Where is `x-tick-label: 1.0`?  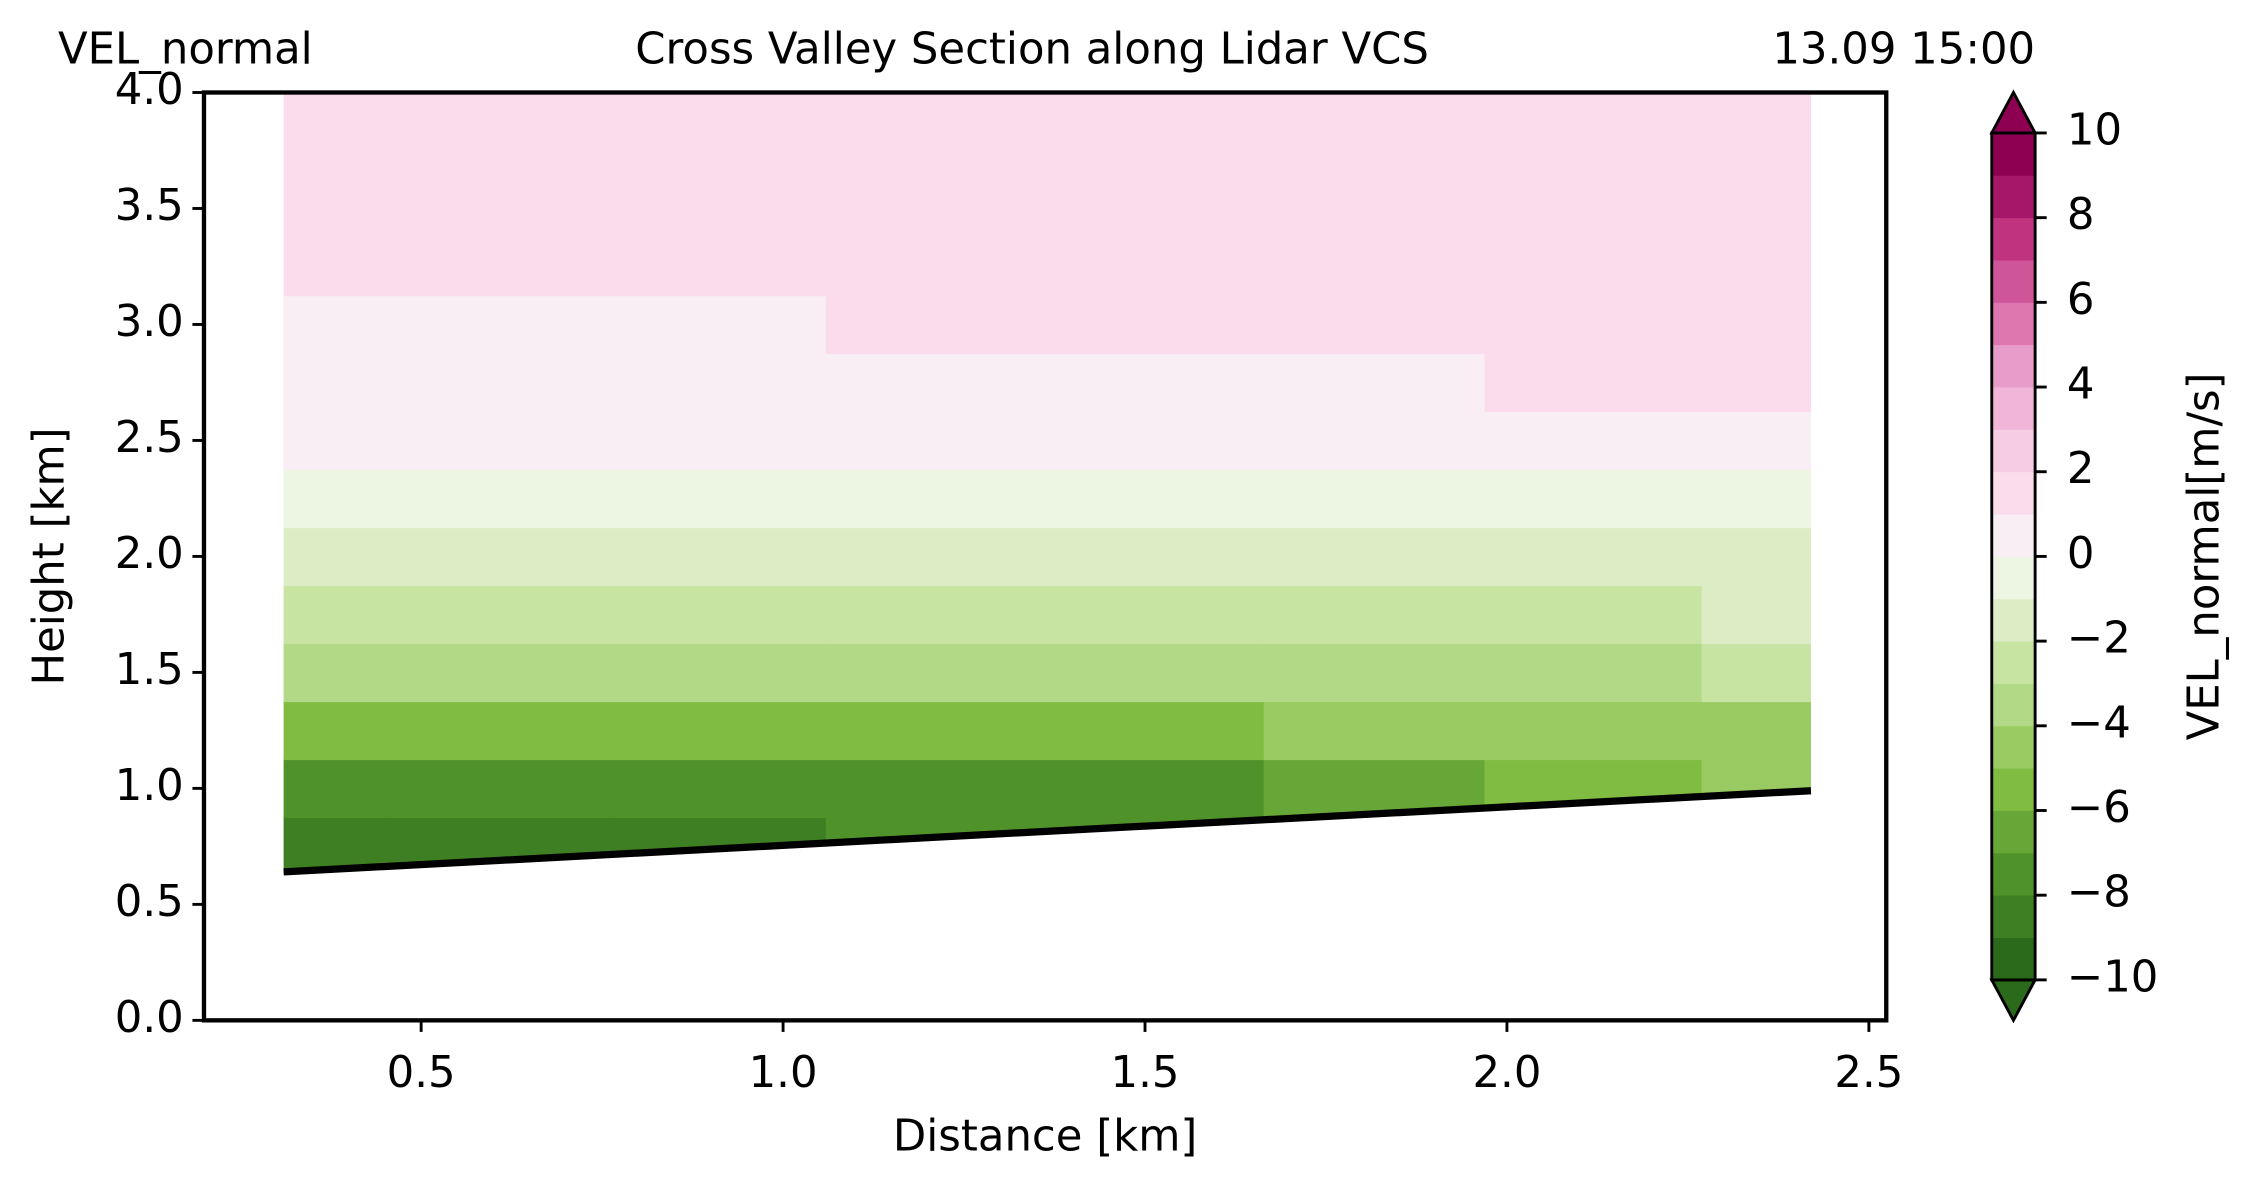
x-tick-label: 1.0 is located at coordinates (783, 1073).